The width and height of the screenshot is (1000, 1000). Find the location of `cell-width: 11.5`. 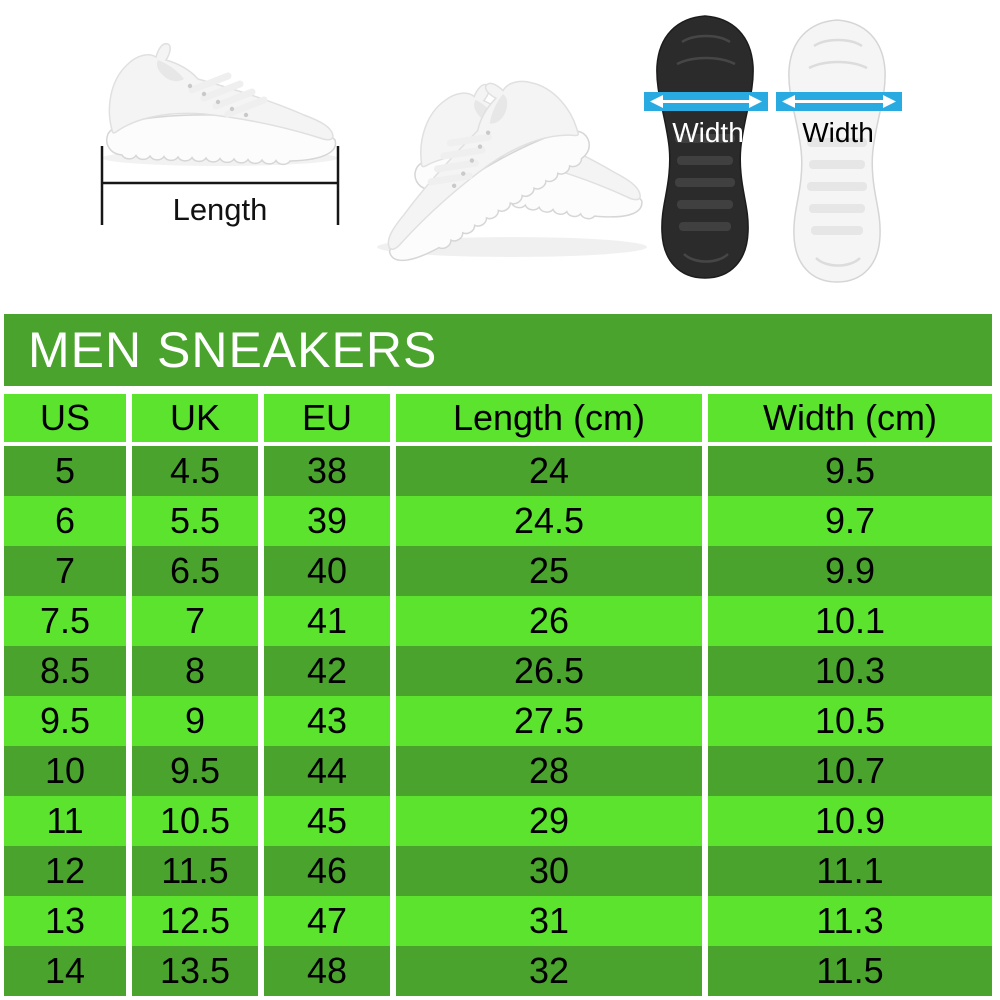

cell-width: 11.5 is located at coordinates (850, 971).